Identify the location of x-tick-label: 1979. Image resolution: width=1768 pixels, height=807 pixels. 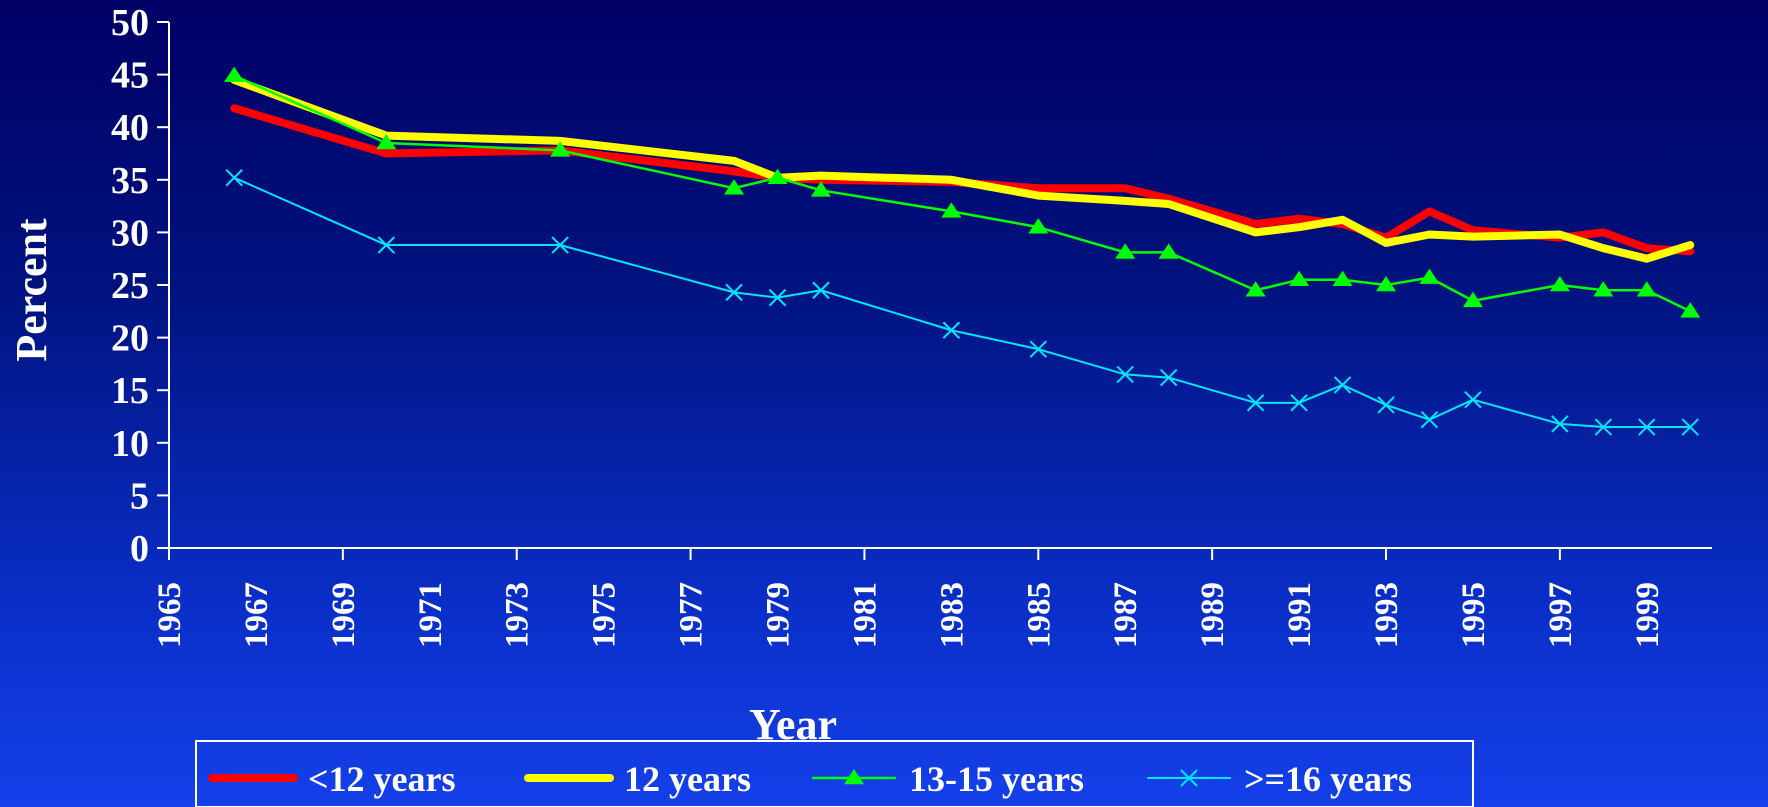
(779, 615).